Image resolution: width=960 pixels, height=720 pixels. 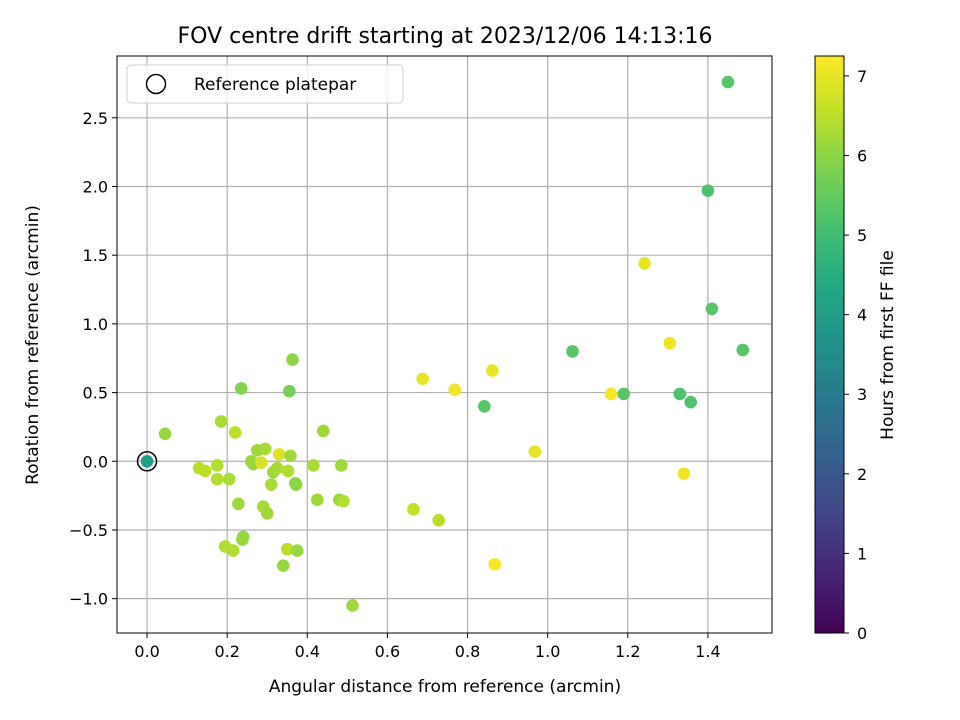 What do you see at coordinates (862, 633) in the screenshot?
I see `colorbar-tick-label: 0` at bounding box center [862, 633].